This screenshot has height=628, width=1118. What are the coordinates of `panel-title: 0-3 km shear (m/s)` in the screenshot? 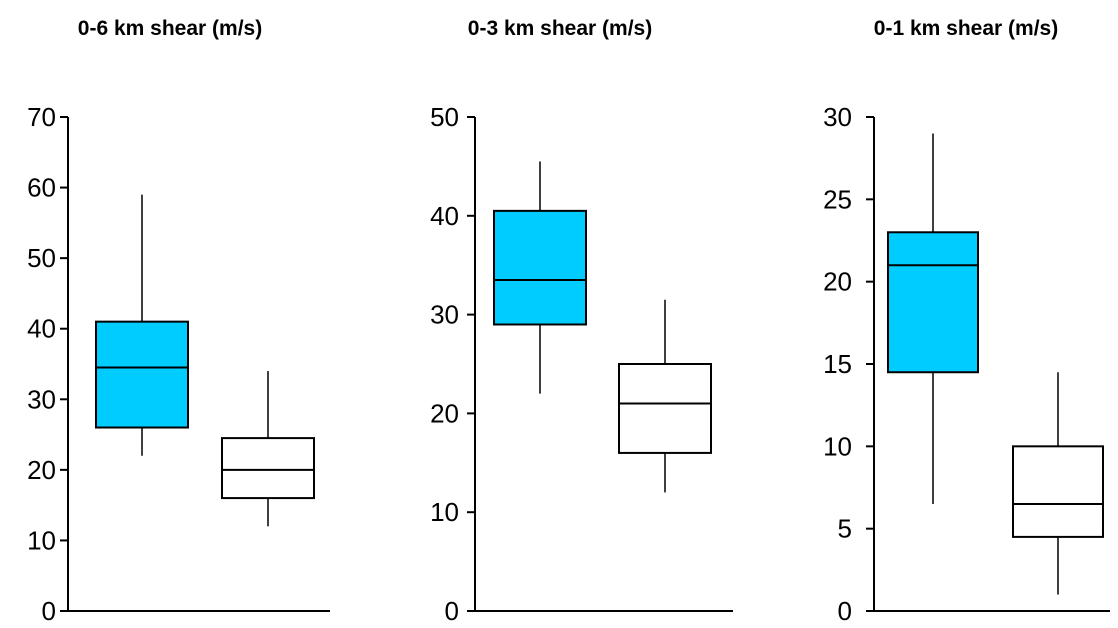 It's located at (560, 28).